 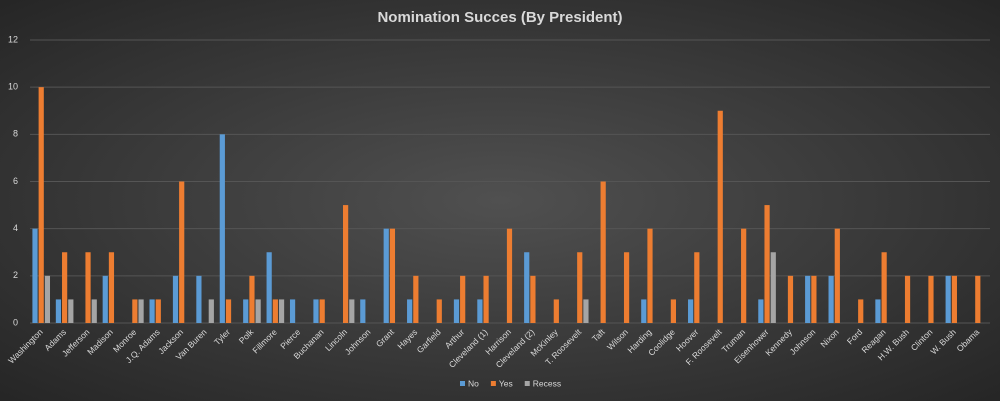 I want to click on legend-label: Recess, so click(x=547, y=383).